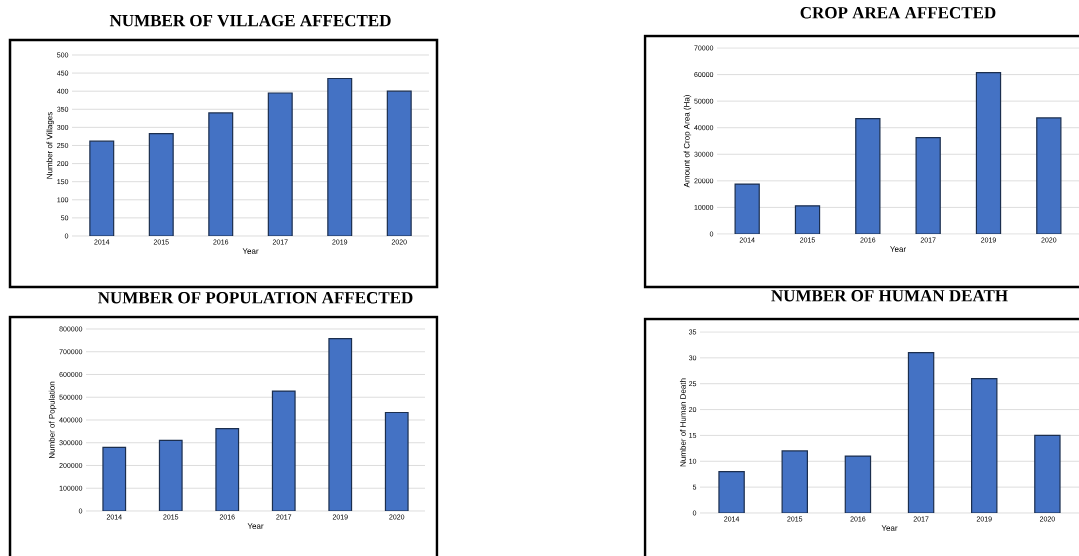  Describe the element at coordinates (250, 20) in the screenshot. I see `chart-title: NUMBER OF VILLAGE AFFECTED` at that location.